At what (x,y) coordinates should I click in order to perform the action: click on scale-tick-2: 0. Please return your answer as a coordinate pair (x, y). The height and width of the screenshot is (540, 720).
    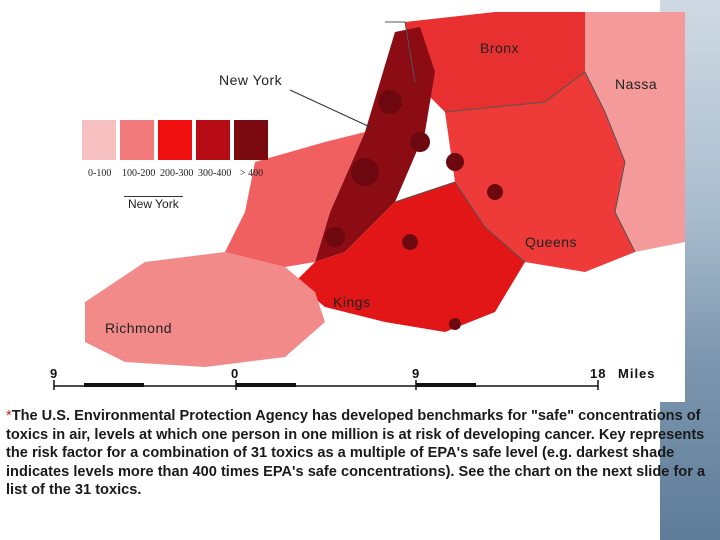
    Looking at the image, I should click on (235, 373).